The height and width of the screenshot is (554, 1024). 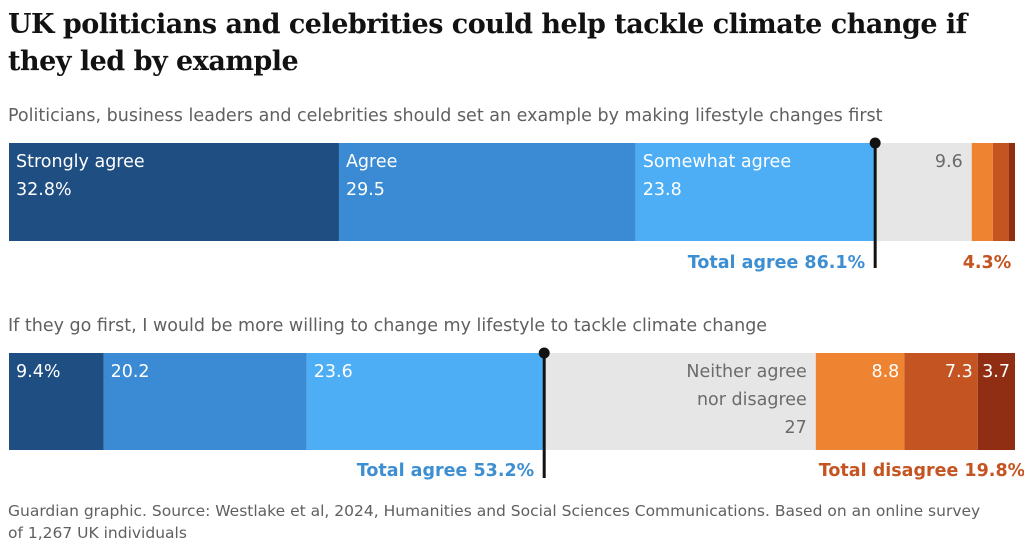 What do you see at coordinates (80, 162) in the screenshot?
I see `chart-1-bar-1-name: Strongly agree` at bounding box center [80, 162].